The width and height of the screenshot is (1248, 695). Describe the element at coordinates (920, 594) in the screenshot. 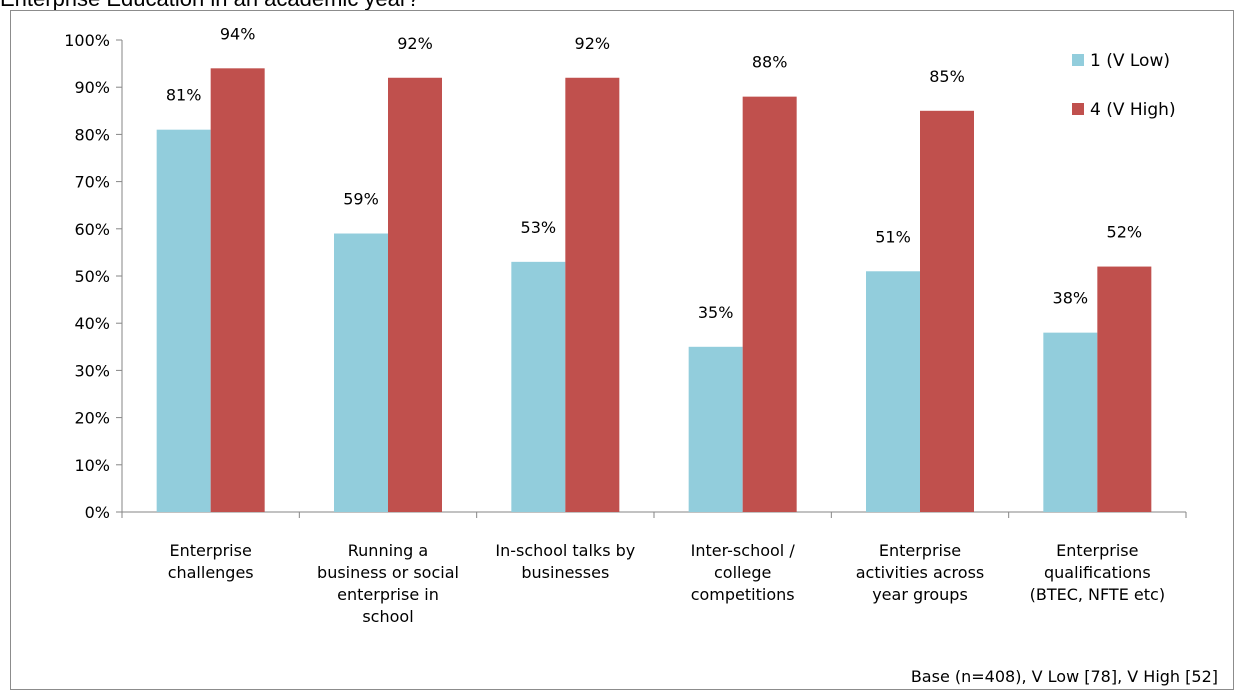

I see `category-label-line: year groups` at that location.